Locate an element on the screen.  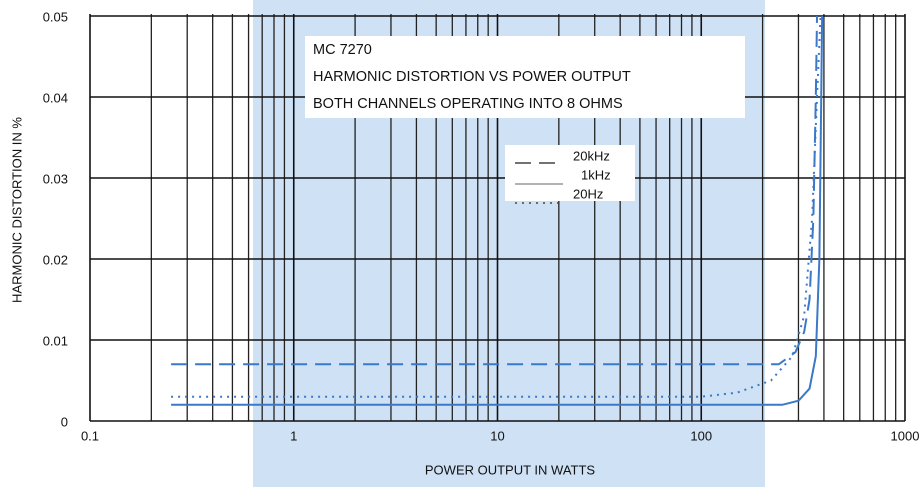
y-tick-label: 0.02 is located at coordinates (55, 259).